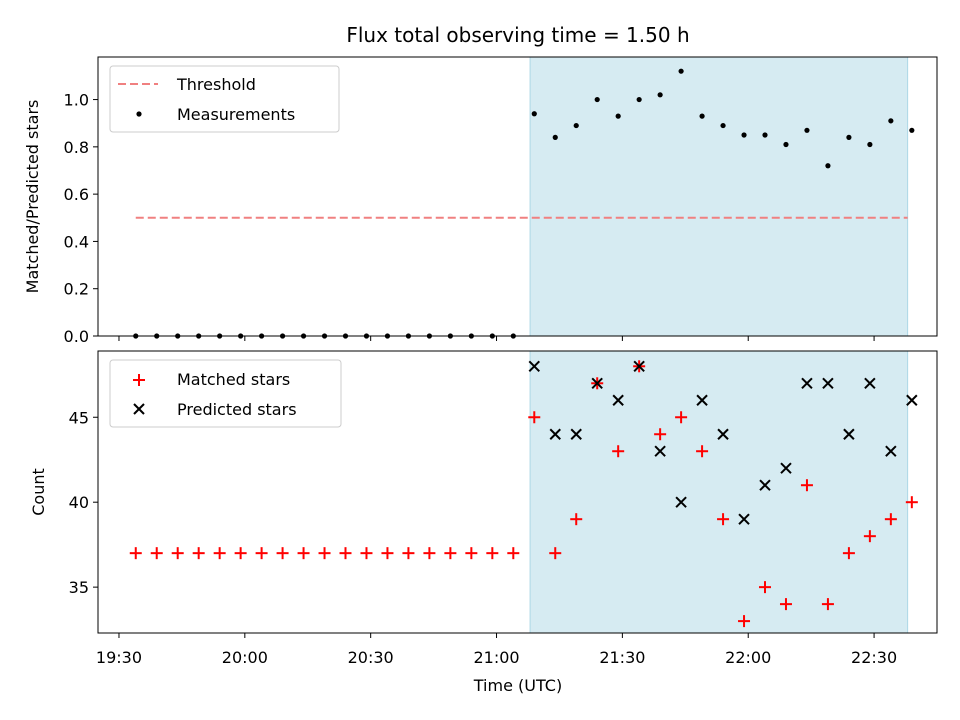 This screenshot has width=960, height=720. Describe the element at coordinates (76, 336) in the screenshot. I see `y-tick-label: 0.0` at that location.